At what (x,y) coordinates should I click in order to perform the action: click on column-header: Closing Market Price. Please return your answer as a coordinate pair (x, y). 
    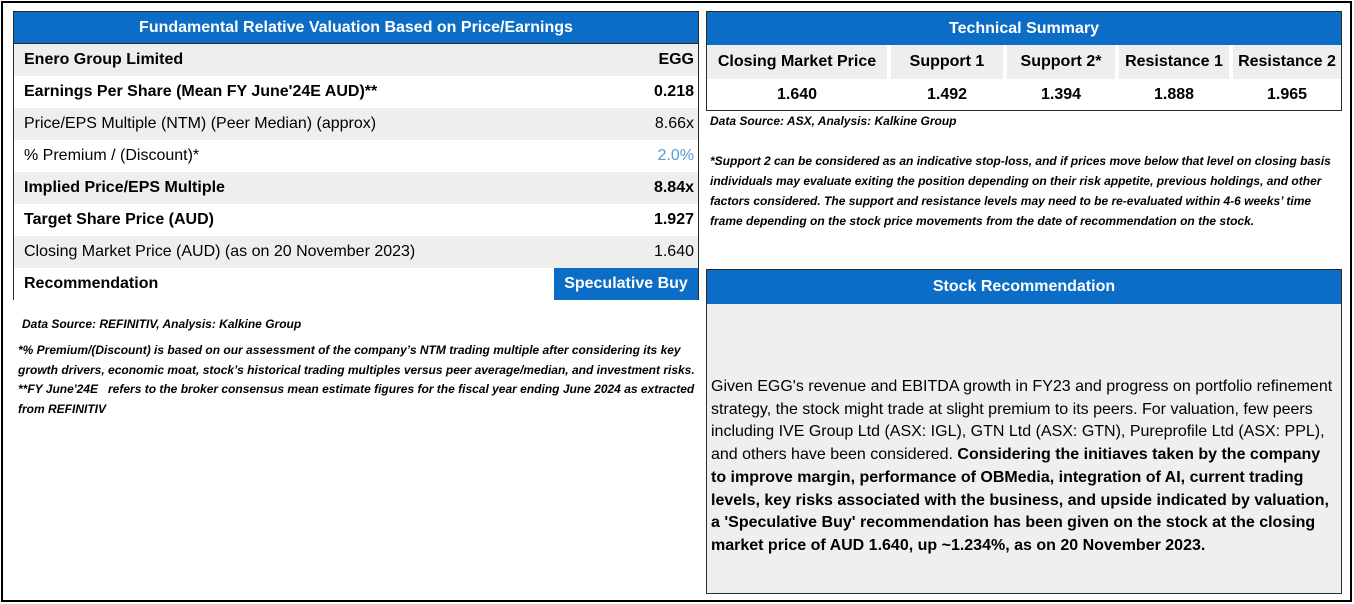
    Looking at the image, I should click on (797, 62).